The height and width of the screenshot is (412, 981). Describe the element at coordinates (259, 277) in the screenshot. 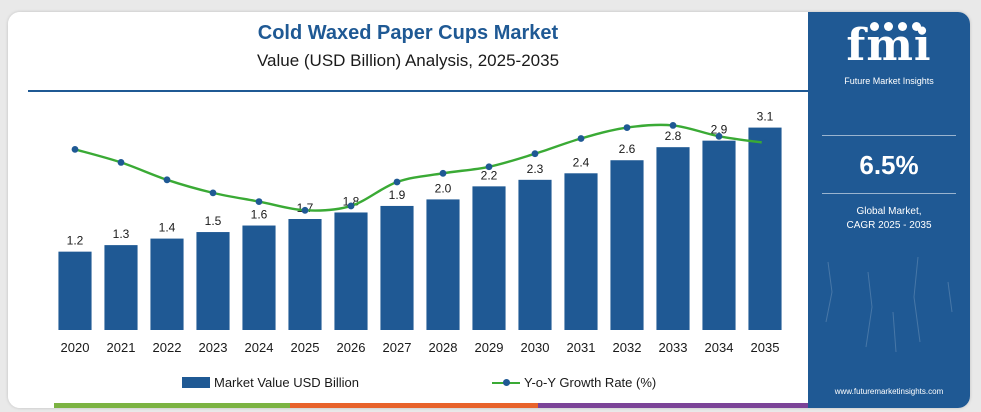

I see `bar-2024` at that location.